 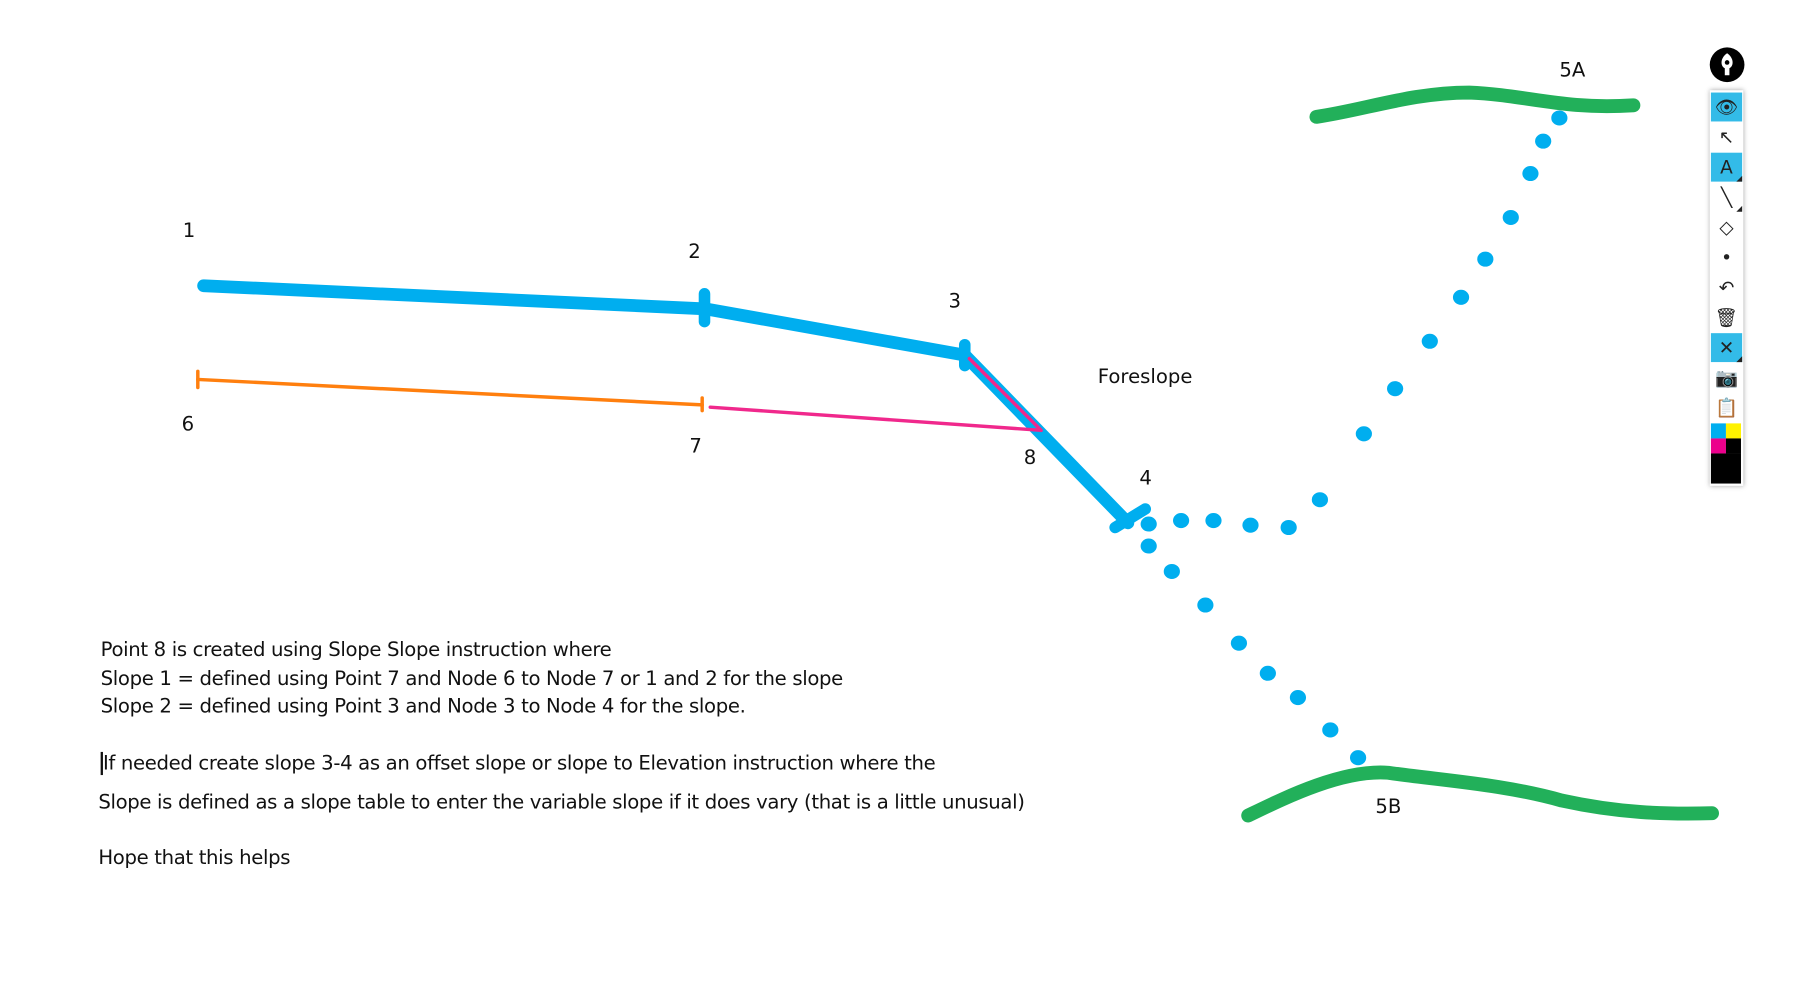 I want to click on line-tool-button: ╲, so click(x=1727, y=197).